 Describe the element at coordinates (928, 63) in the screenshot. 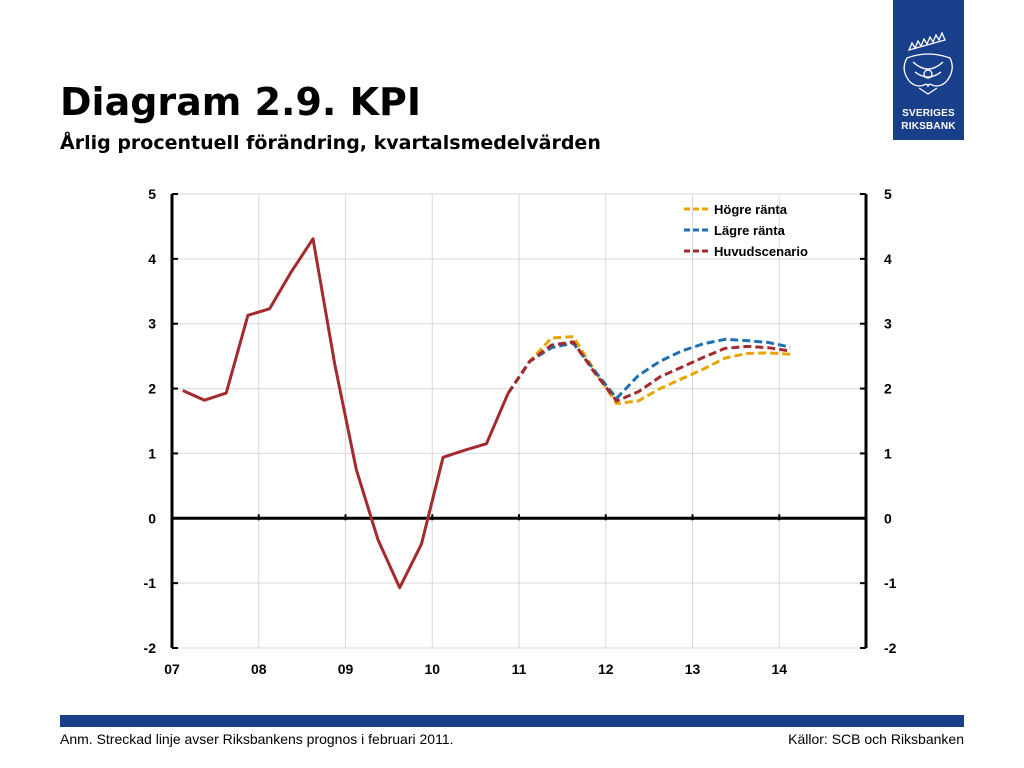

I see `crown-emblem-icon` at that location.